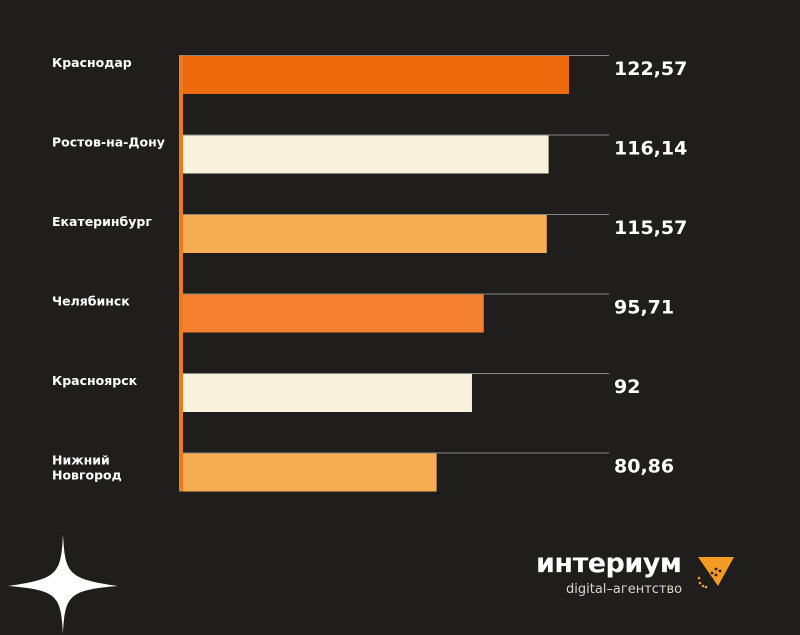  I want to click on value-label: 92, so click(627, 387).